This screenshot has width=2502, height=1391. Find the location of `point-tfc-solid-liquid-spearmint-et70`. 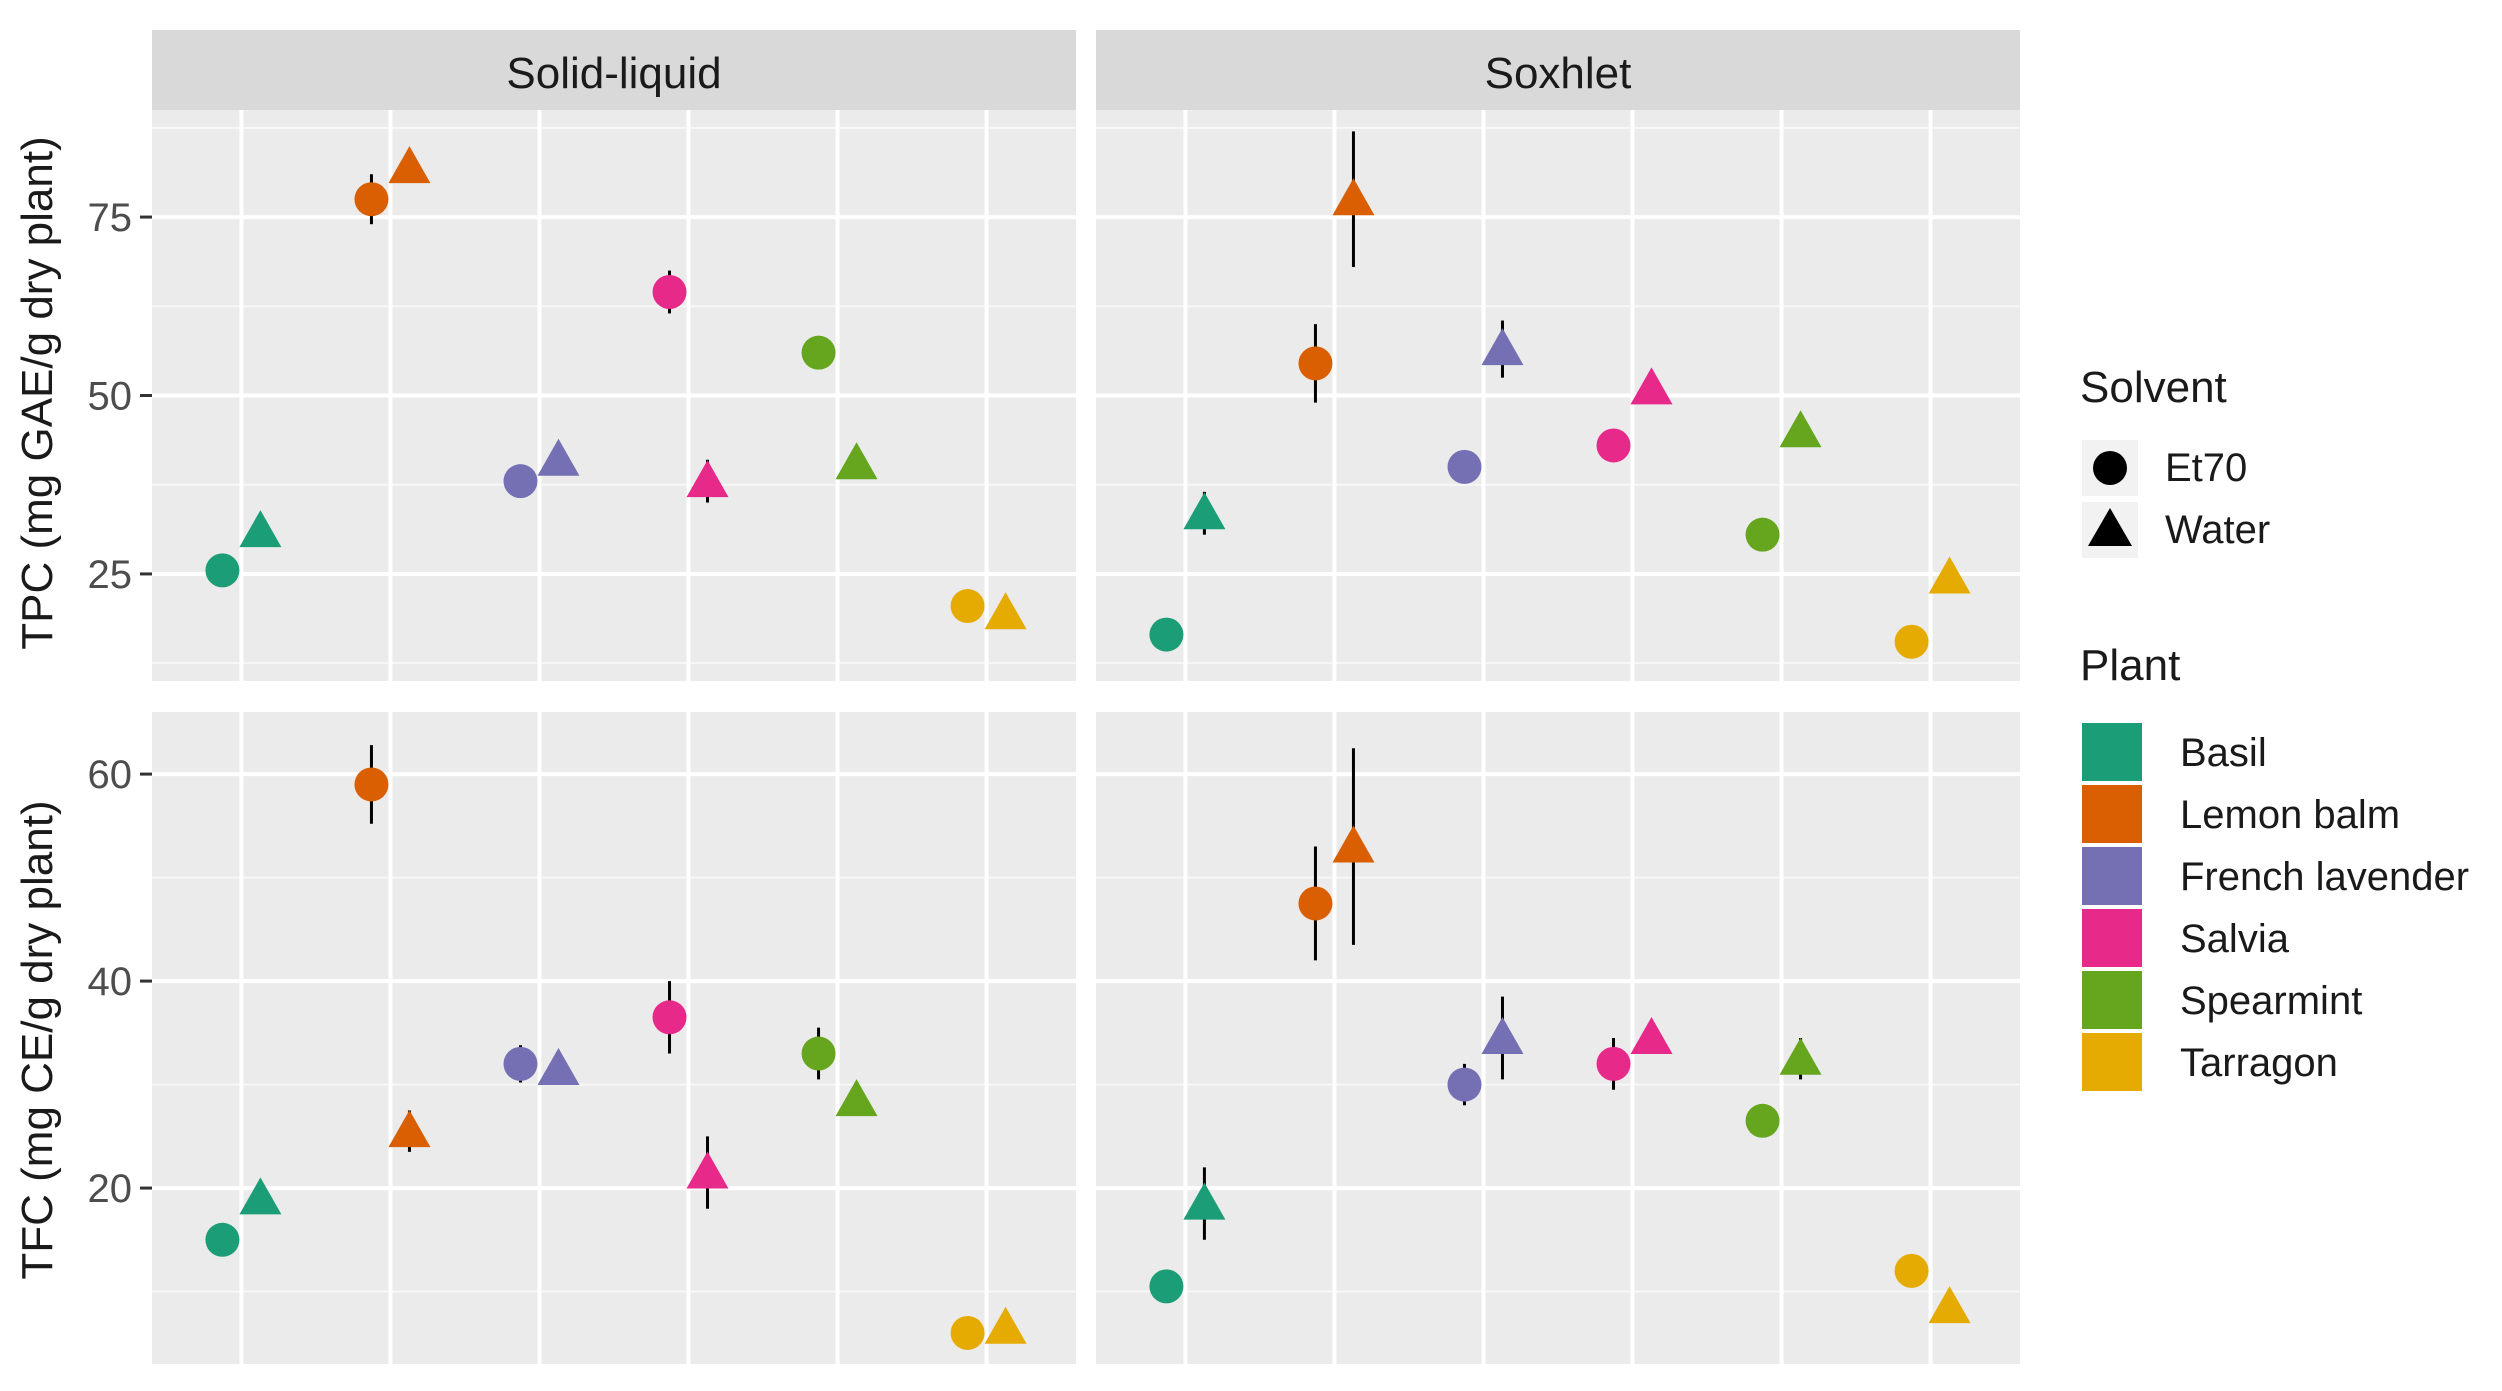

point-tfc-solid-liquid-spearmint-et70 is located at coordinates (818, 1053).